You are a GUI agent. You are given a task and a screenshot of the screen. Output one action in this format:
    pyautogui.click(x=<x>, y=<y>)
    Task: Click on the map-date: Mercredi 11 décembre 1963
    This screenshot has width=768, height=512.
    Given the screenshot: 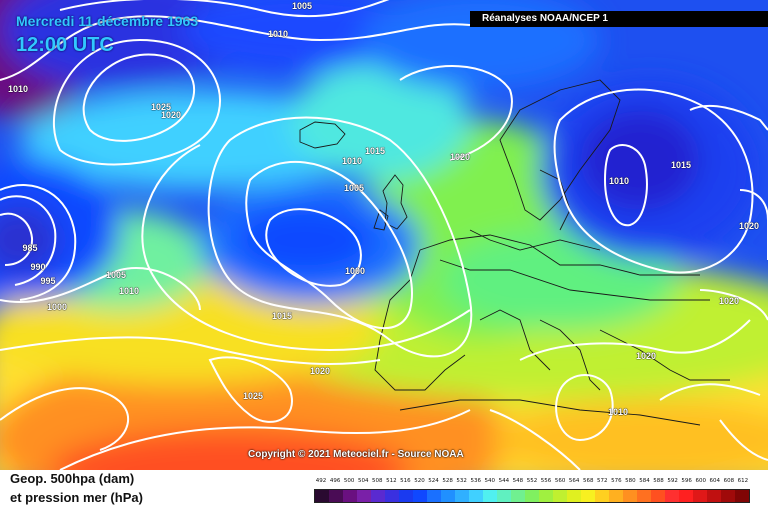 What is the action you would take?
    pyautogui.click(x=107, y=21)
    